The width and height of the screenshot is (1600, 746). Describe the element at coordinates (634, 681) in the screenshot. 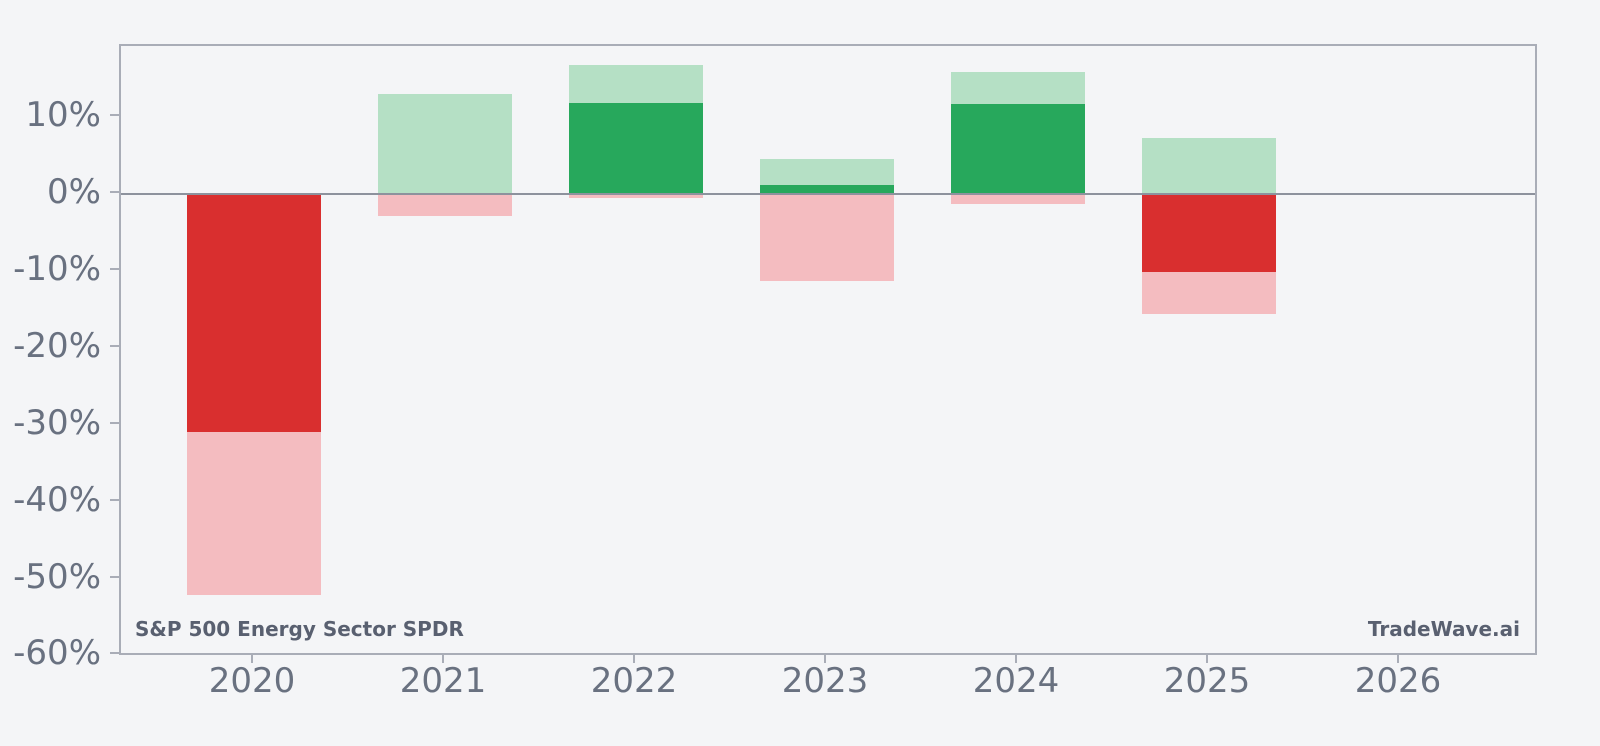

I see `x-tick-label: 2022` at that location.